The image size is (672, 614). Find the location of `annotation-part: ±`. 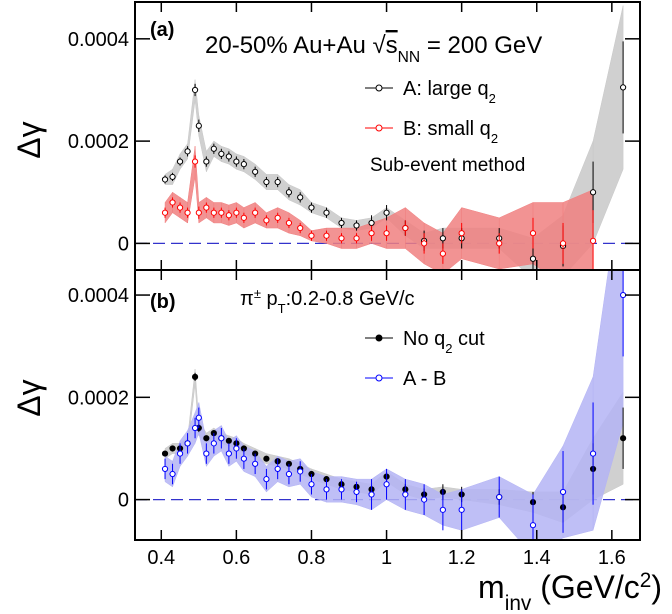

annotation-part: ± is located at coordinates (257, 293).